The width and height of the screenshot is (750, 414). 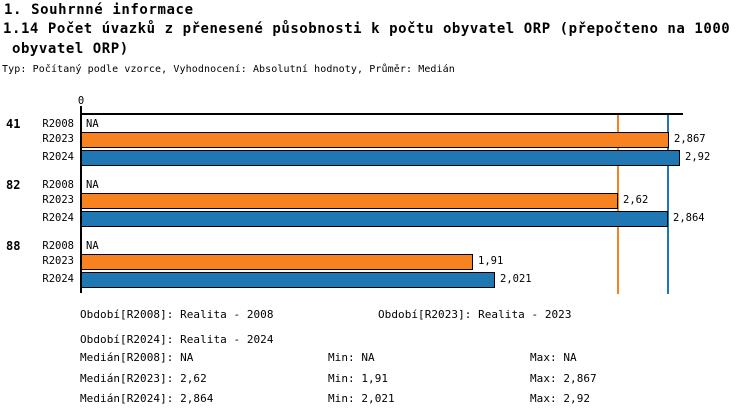 What do you see at coordinates (668, 204) in the screenshot?
I see `median-reference-line-R2024` at bounding box center [668, 204].